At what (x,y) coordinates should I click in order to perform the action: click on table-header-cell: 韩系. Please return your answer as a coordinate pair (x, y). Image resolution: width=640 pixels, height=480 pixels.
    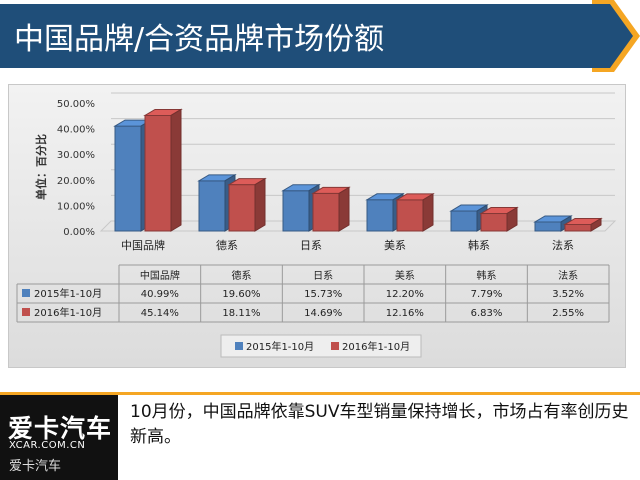
    Looking at the image, I should click on (487, 275).